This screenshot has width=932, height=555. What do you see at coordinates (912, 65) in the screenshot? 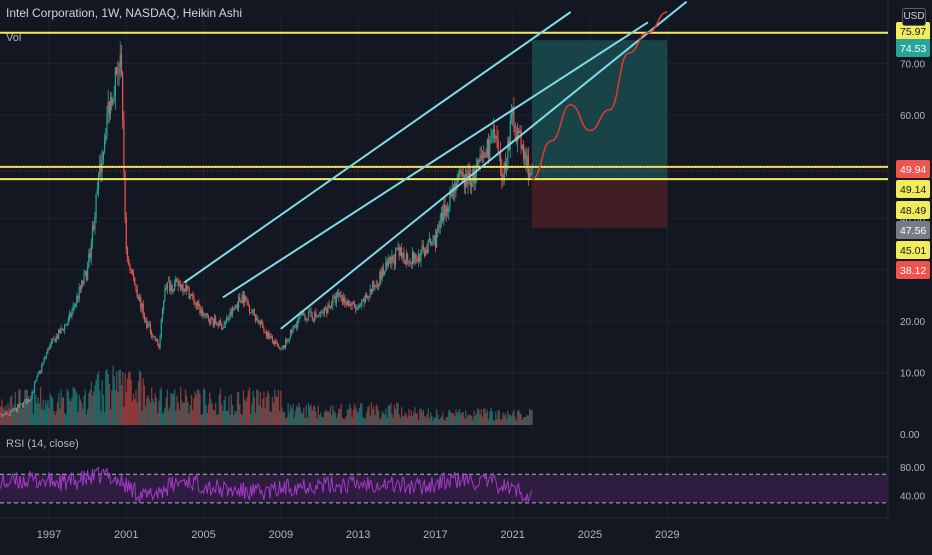
I see `y-tick-label: 70.00` at bounding box center [912, 65].